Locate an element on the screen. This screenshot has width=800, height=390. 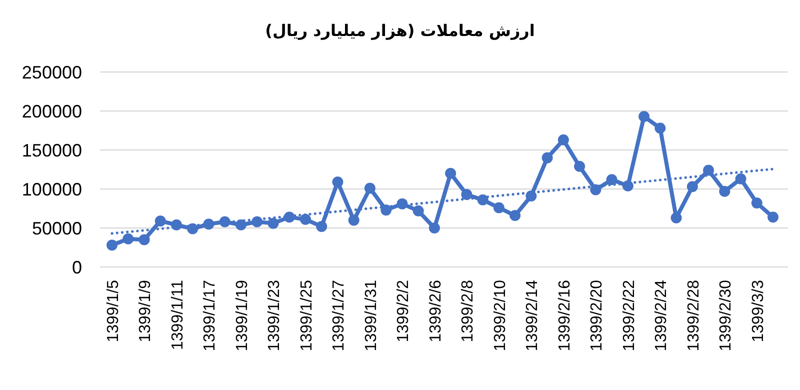
x-tick-label: 1399/2/6 is located at coordinates (435, 311).